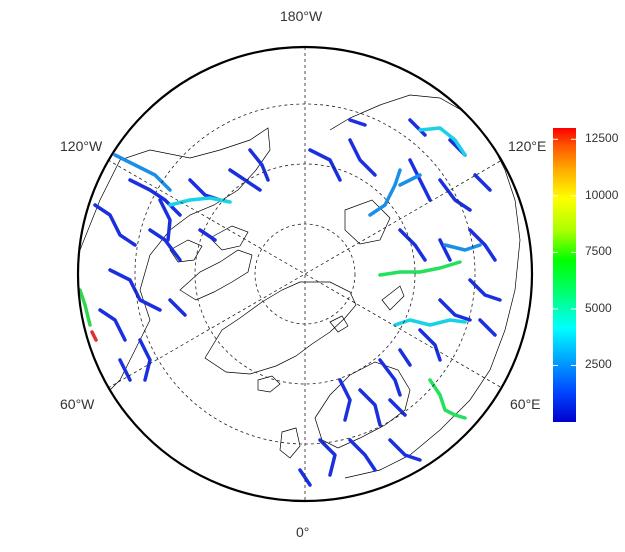 Image resolution: width=625 pixels, height=552 pixels. What do you see at coordinates (598, 251) in the screenshot?
I see `legend-tick-label: 7500` at bounding box center [598, 251].